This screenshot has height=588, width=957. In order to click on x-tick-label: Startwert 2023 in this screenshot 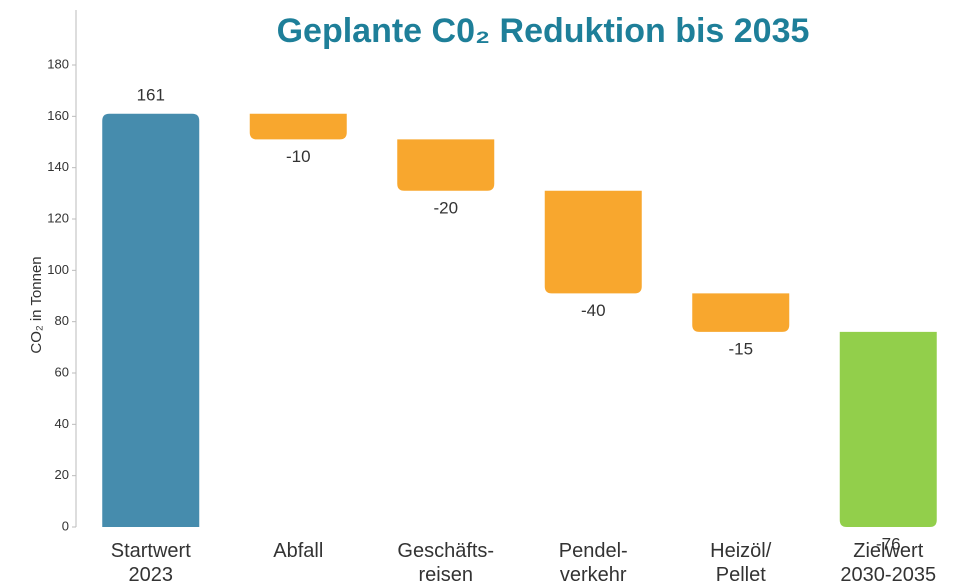, I will do `click(151, 563)`.